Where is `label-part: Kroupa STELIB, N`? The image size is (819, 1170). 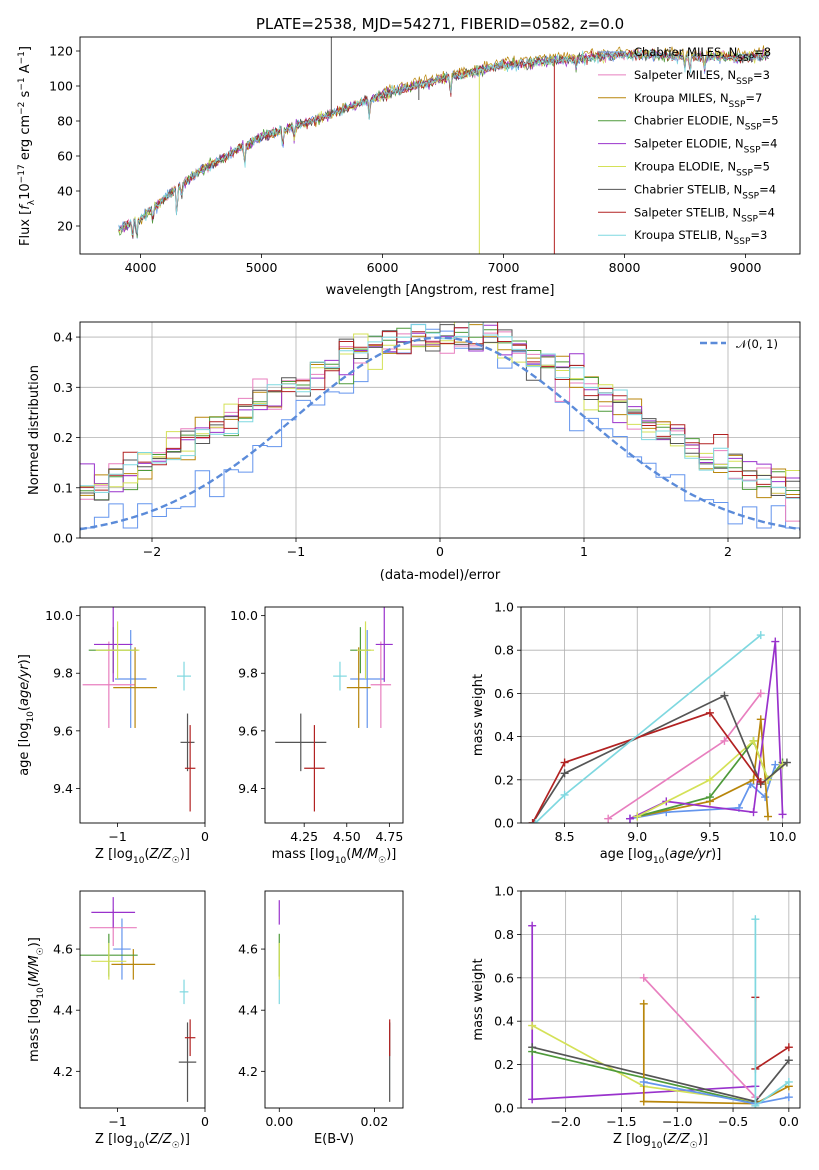
label-part: Kroupa STELIB, N is located at coordinates (684, 235).